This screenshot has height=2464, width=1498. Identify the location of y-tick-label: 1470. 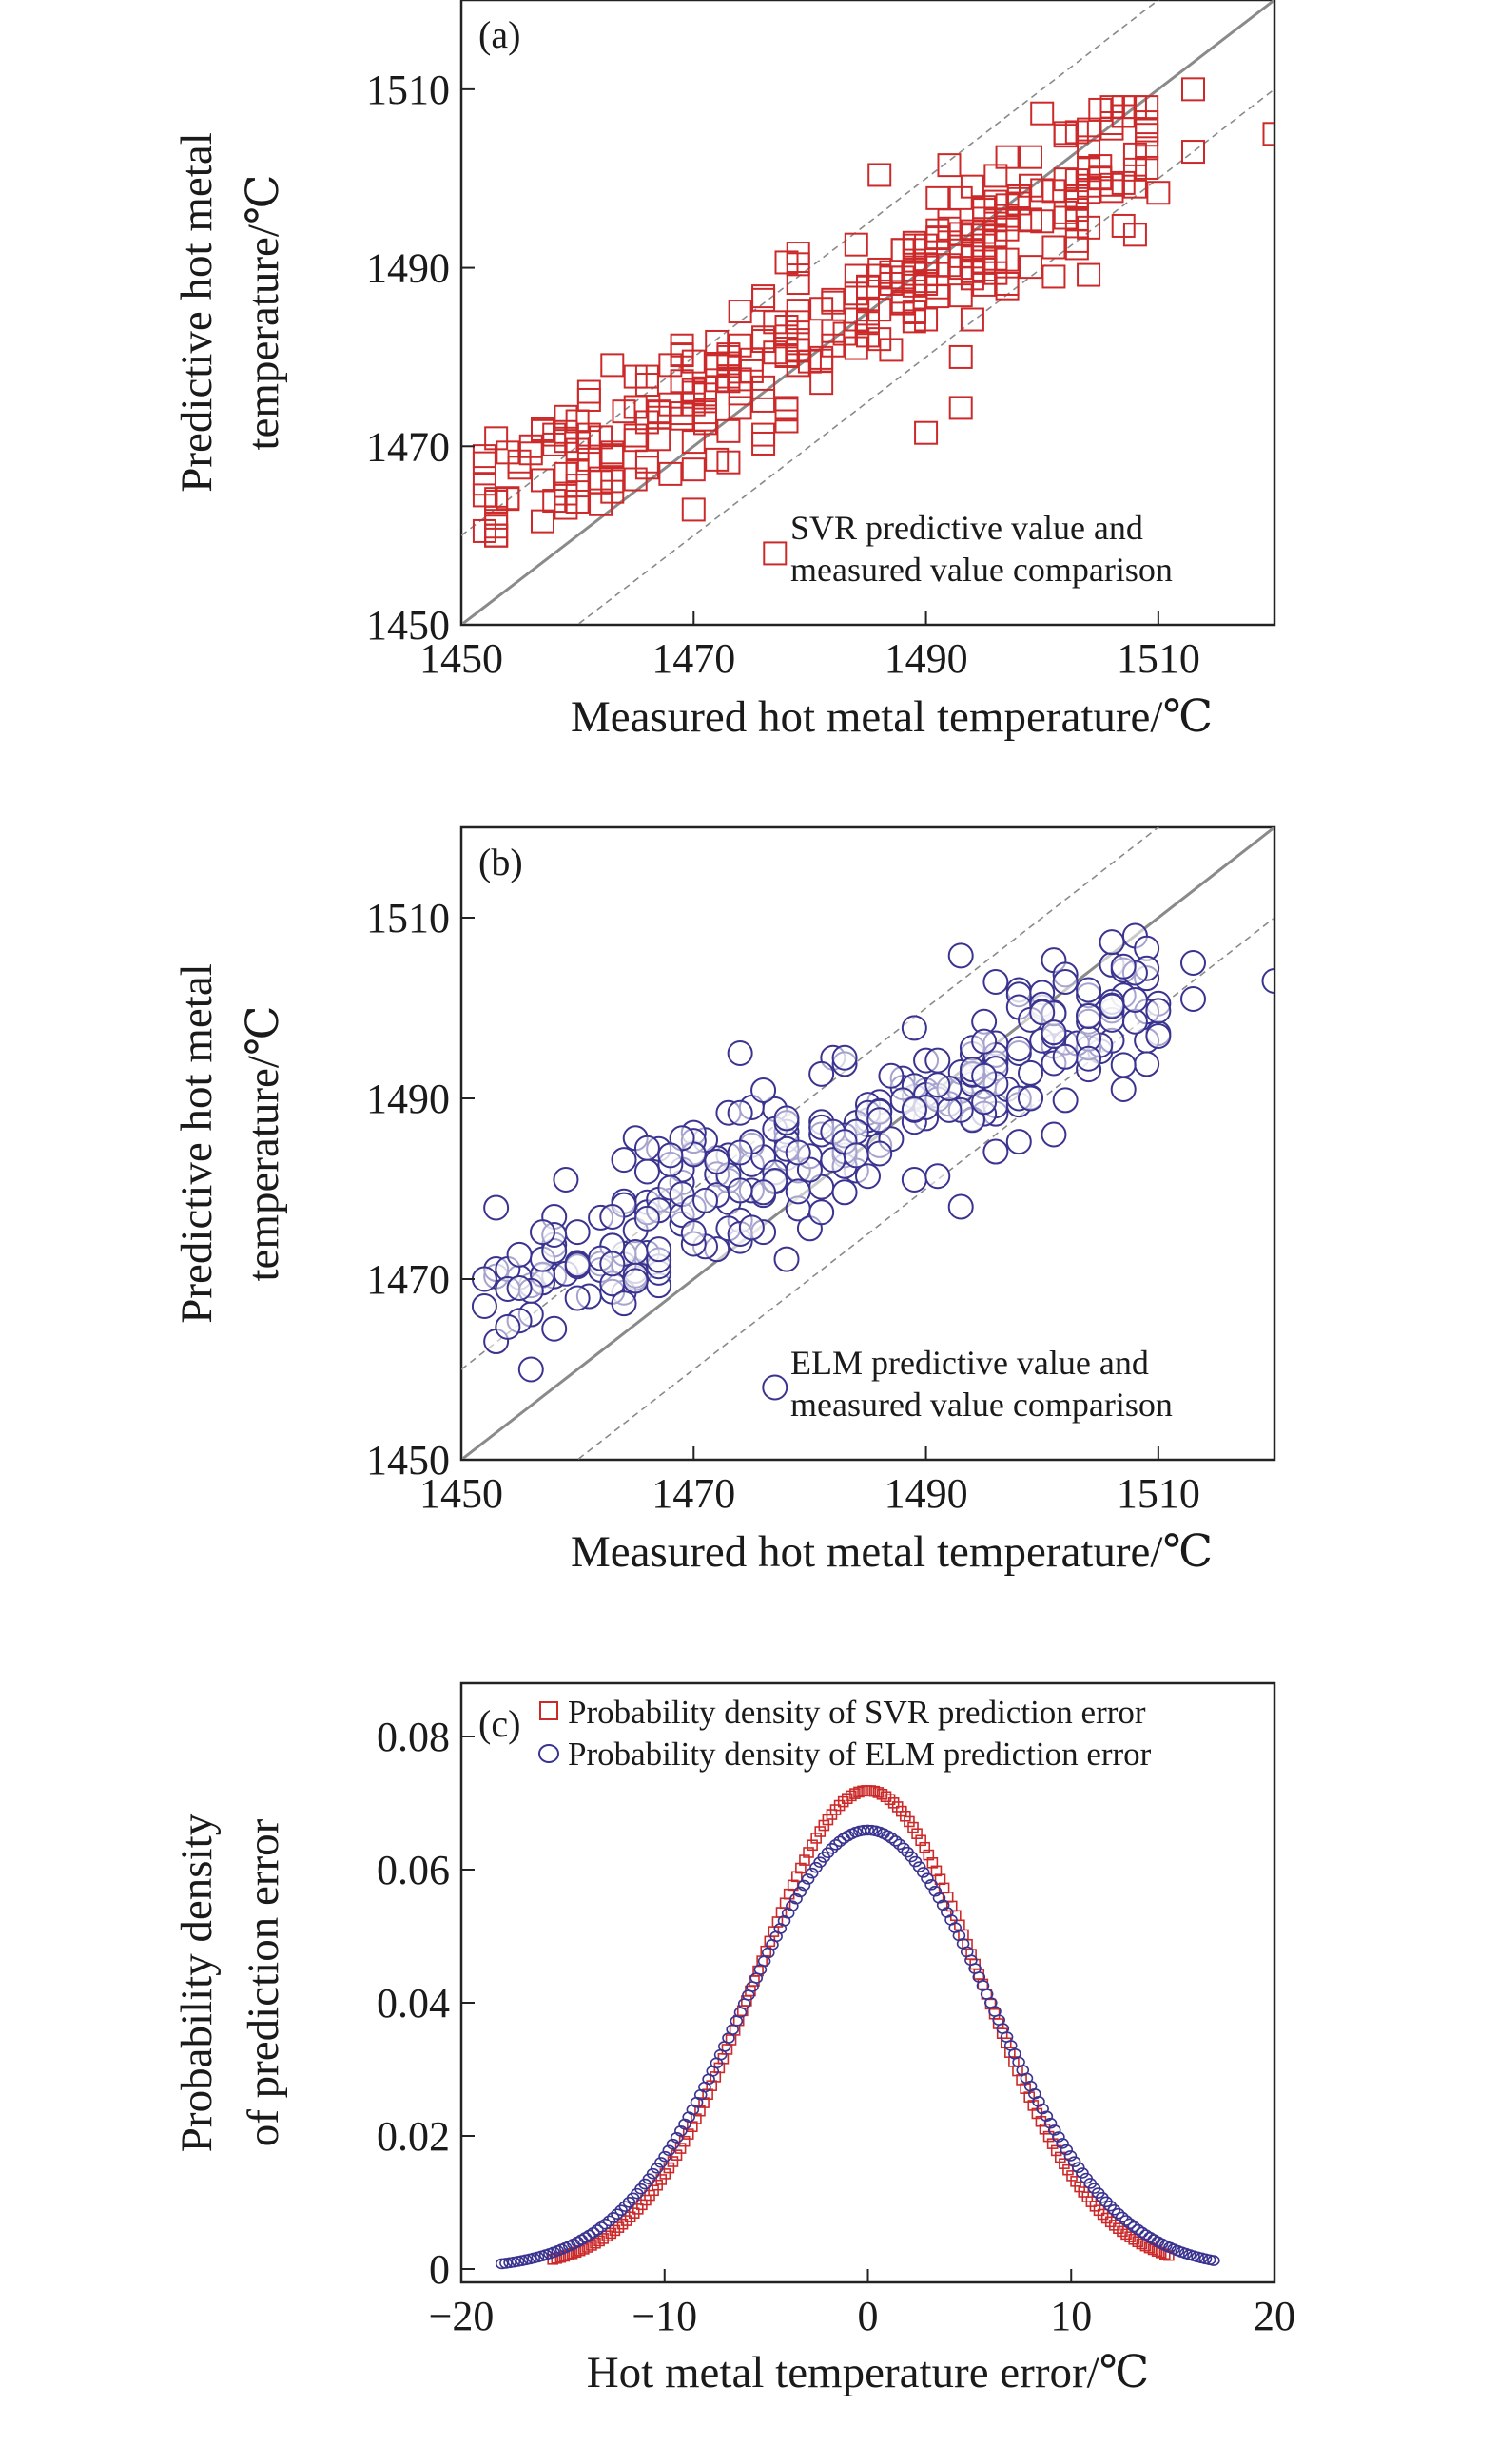
(408, 446).